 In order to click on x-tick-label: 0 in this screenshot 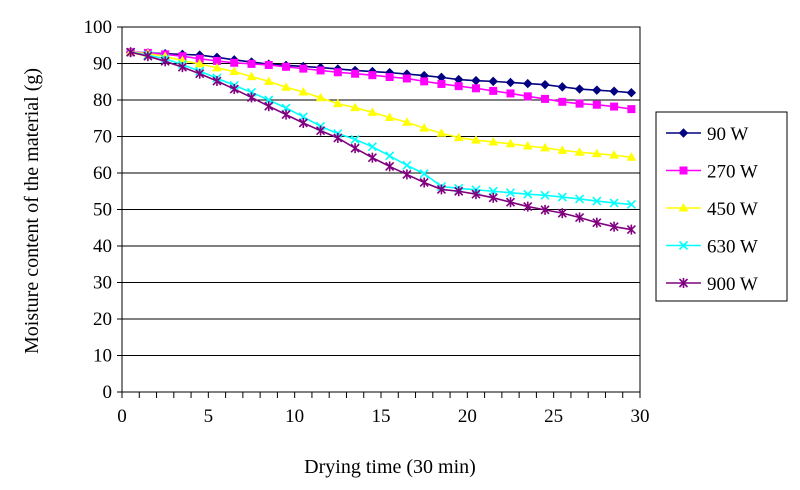, I will do `click(122, 416)`.